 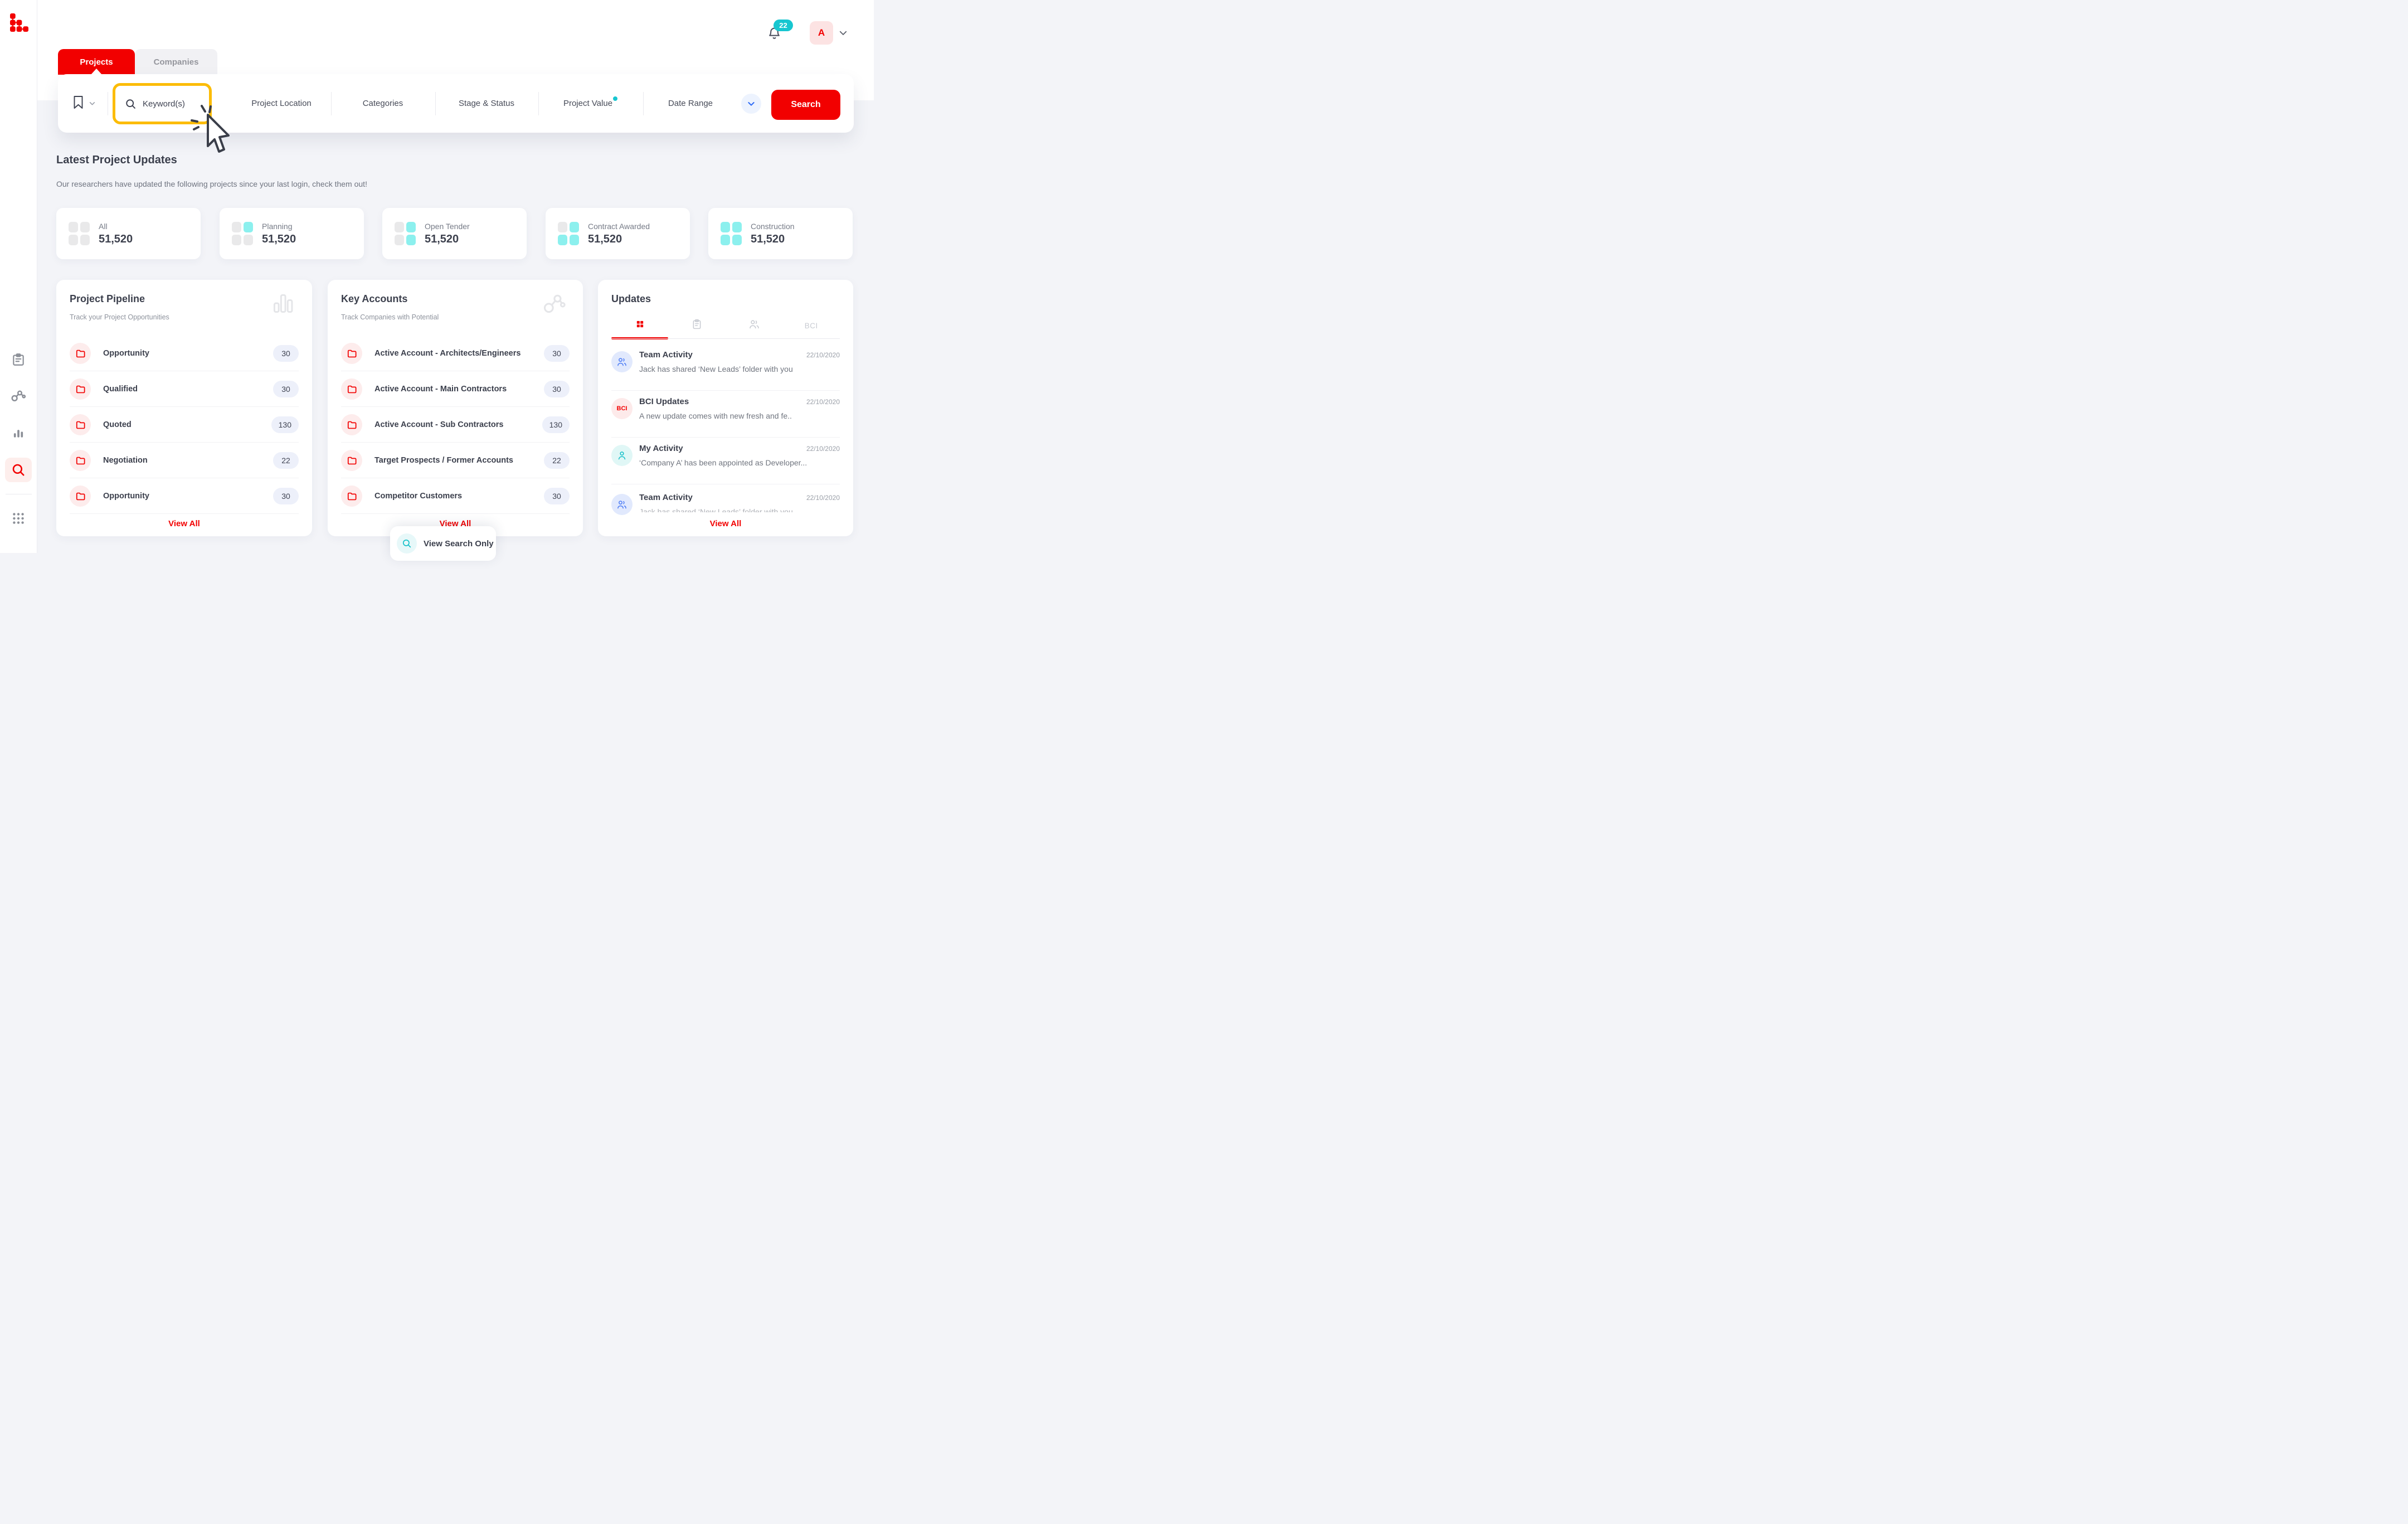 I want to click on updates-tab-bci: BCI, so click(x=811, y=325).